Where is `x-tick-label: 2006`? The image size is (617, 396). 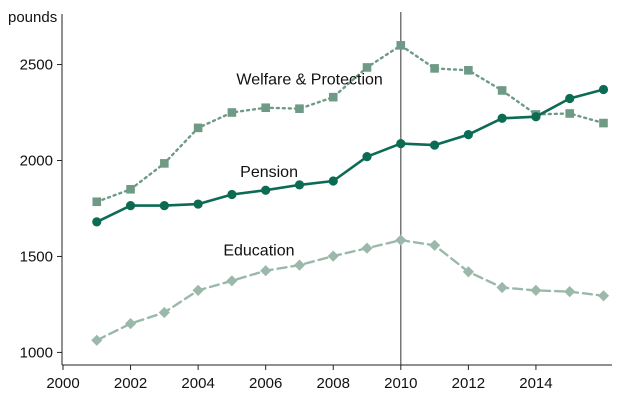
x-tick-label: 2006 is located at coordinates (265, 383).